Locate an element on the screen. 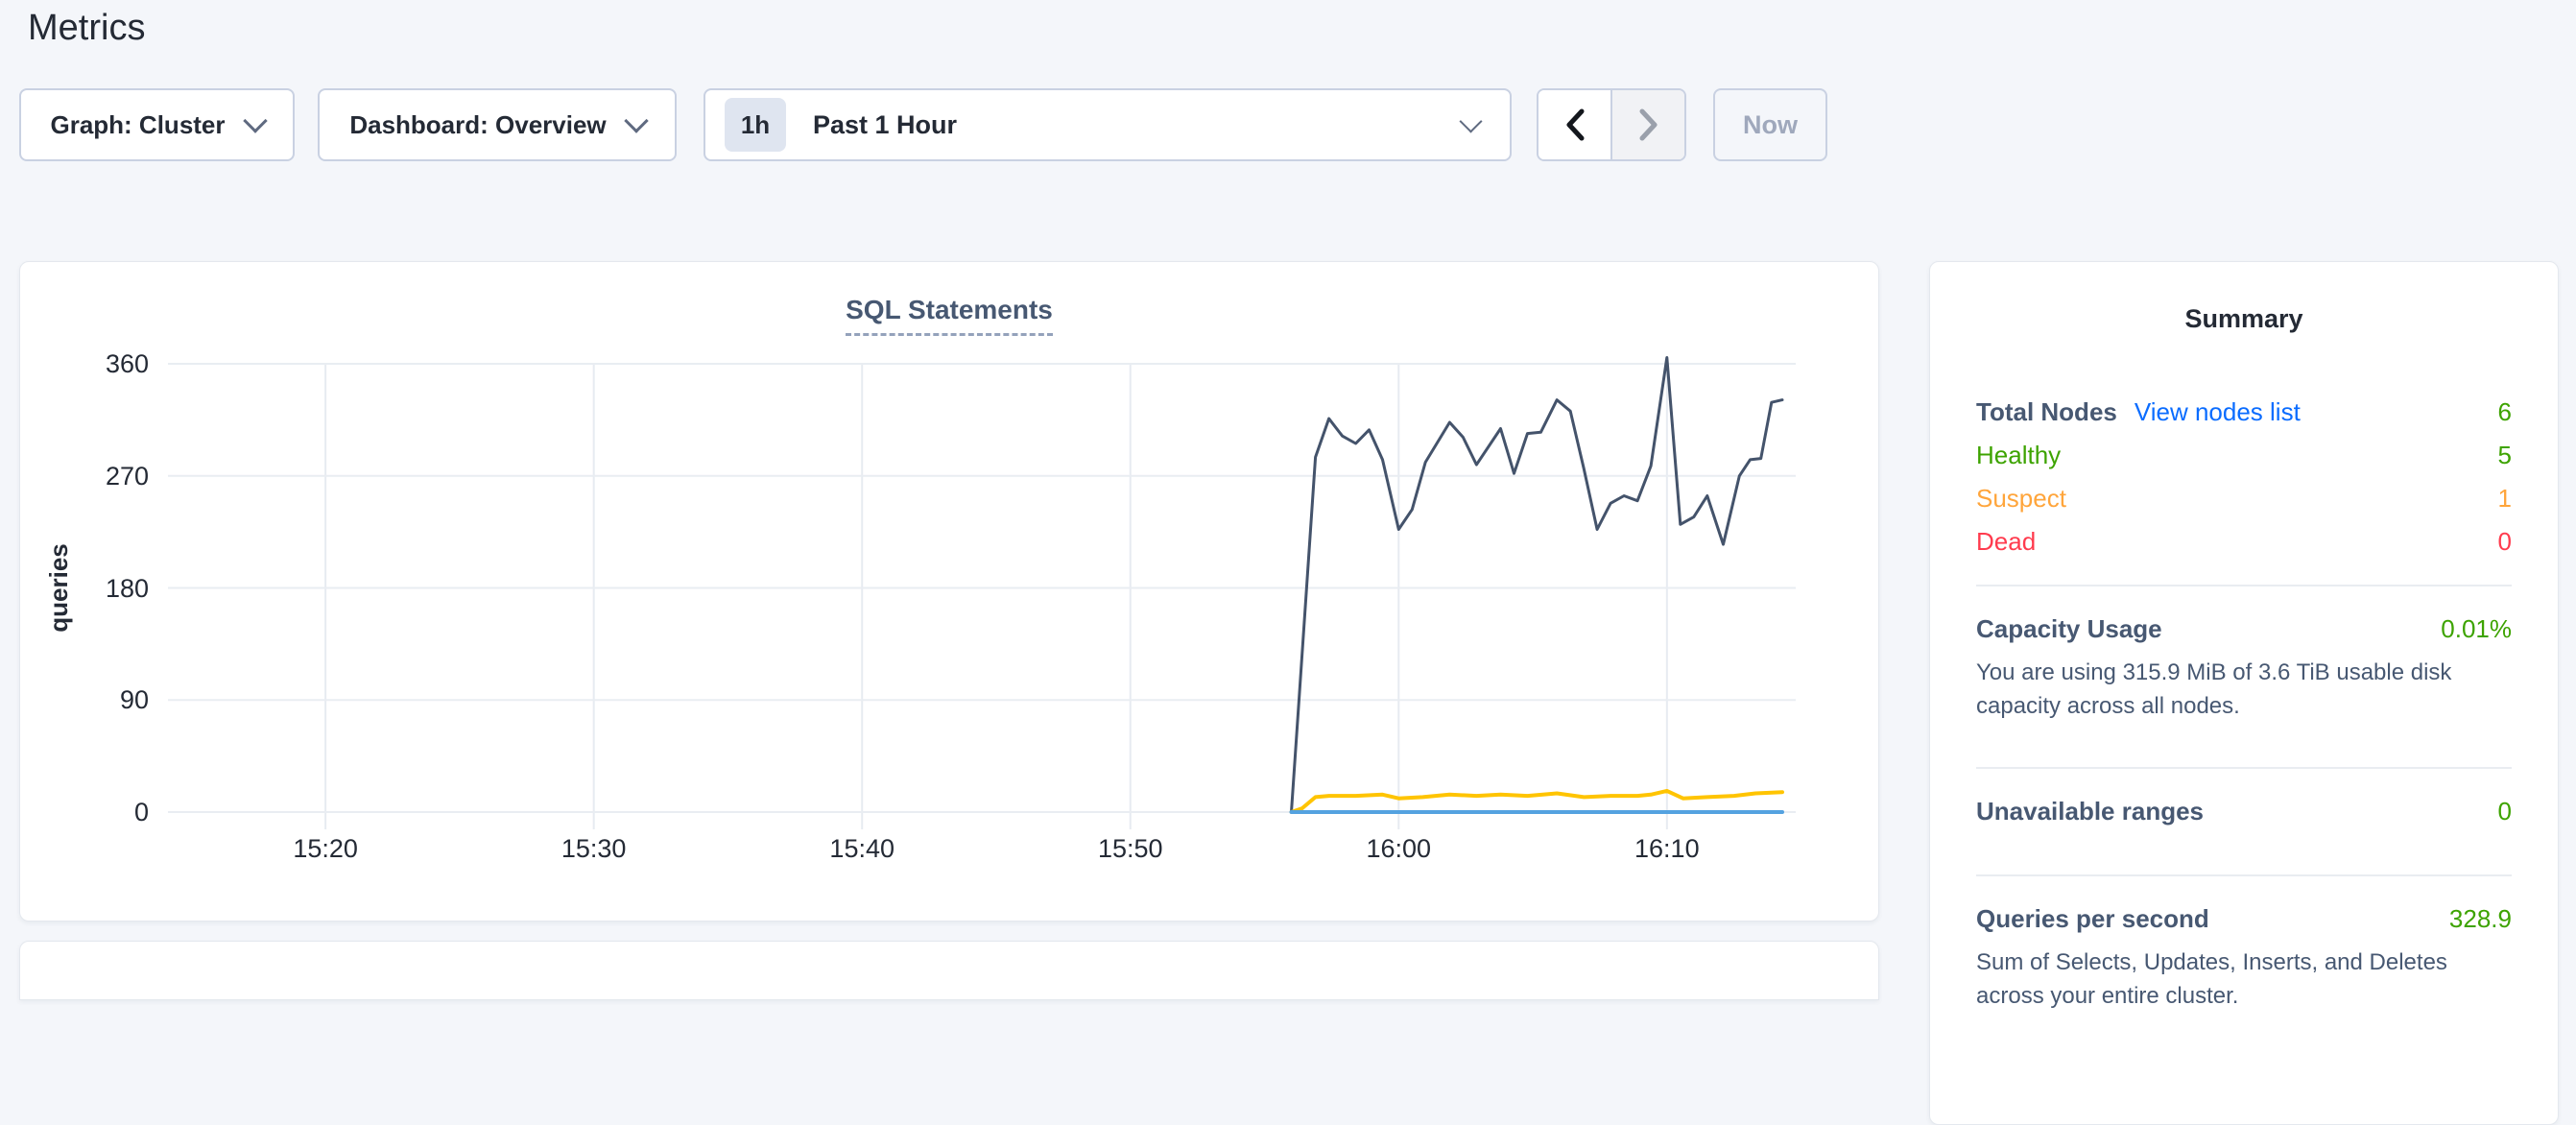  time-step-back-button is located at coordinates (1575, 124).